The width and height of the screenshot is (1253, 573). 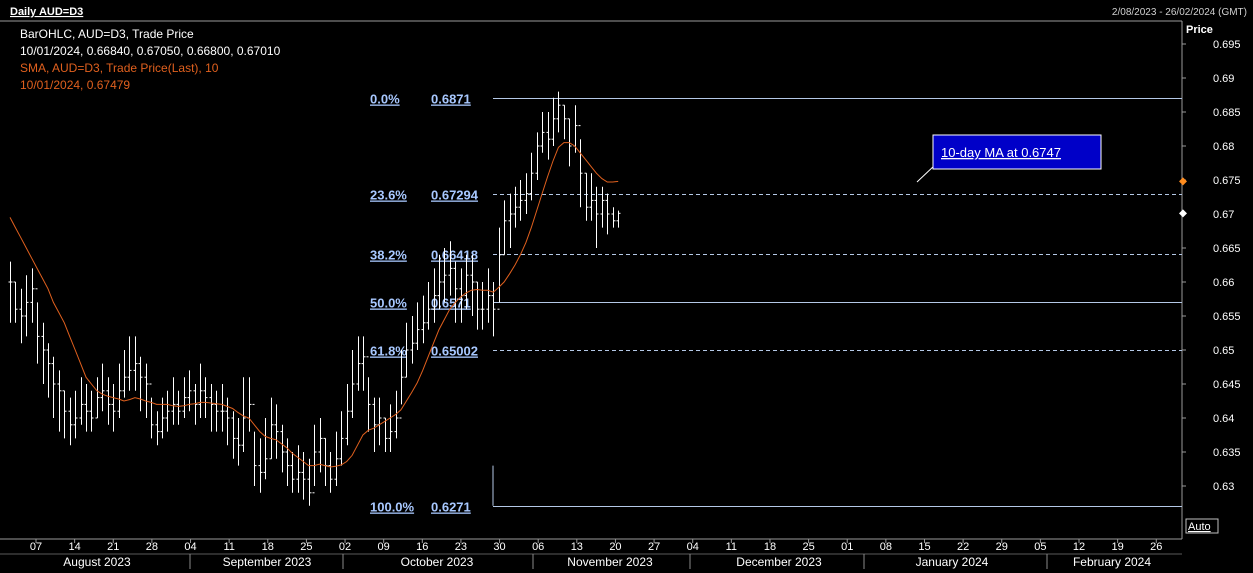 What do you see at coordinates (388, 303) in the screenshot?
I see `fib-percent-label: 50.0%` at bounding box center [388, 303].